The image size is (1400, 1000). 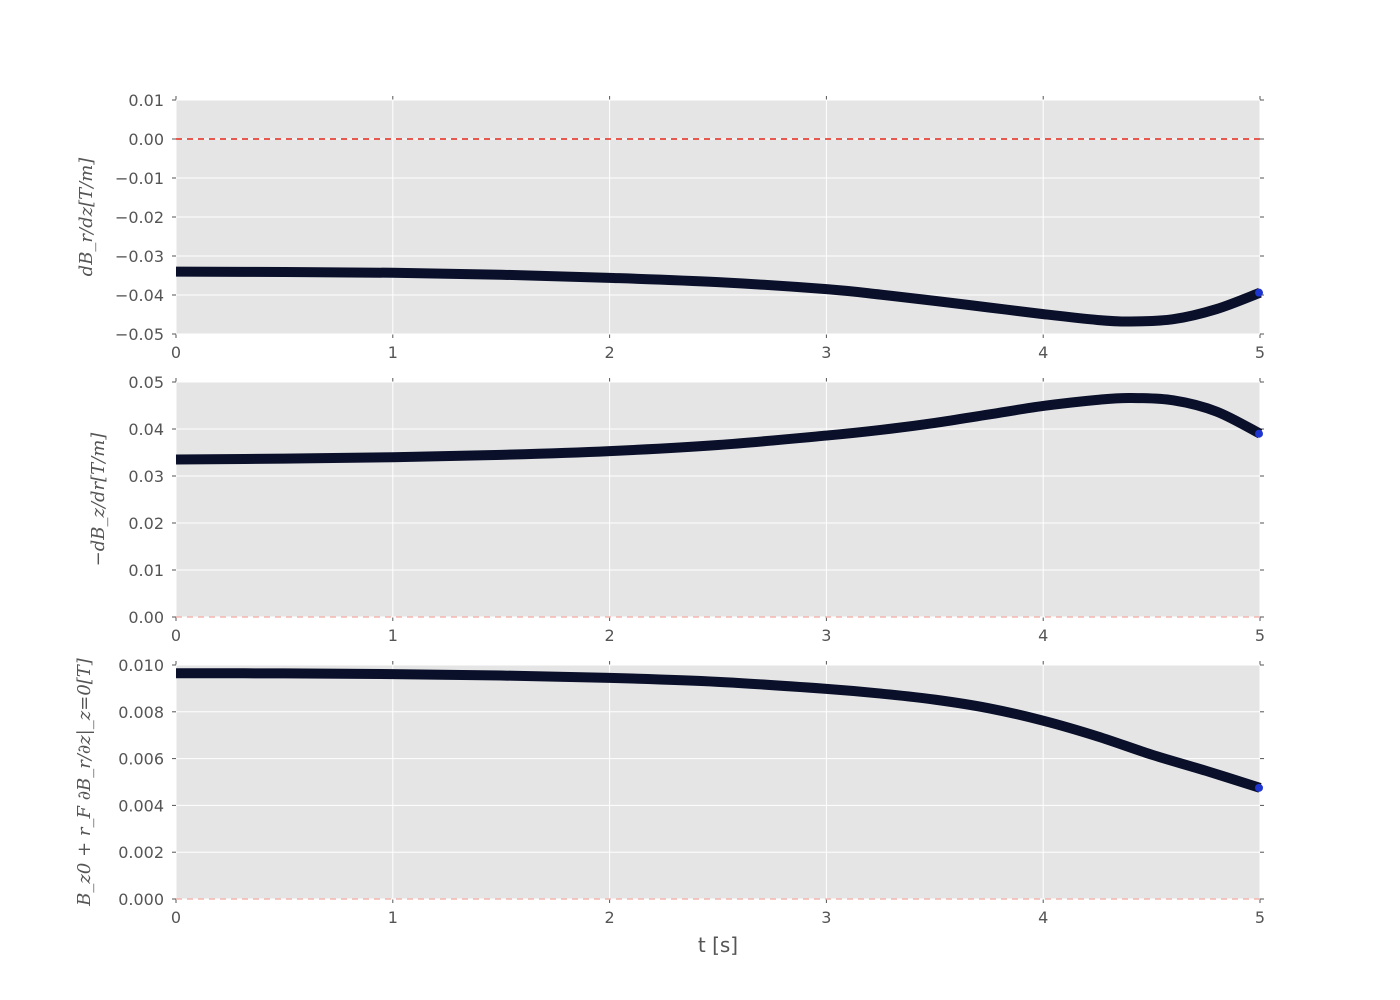 What do you see at coordinates (146, 523) in the screenshot?
I see `y-tick-label: 0.02` at bounding box center [146, 523].